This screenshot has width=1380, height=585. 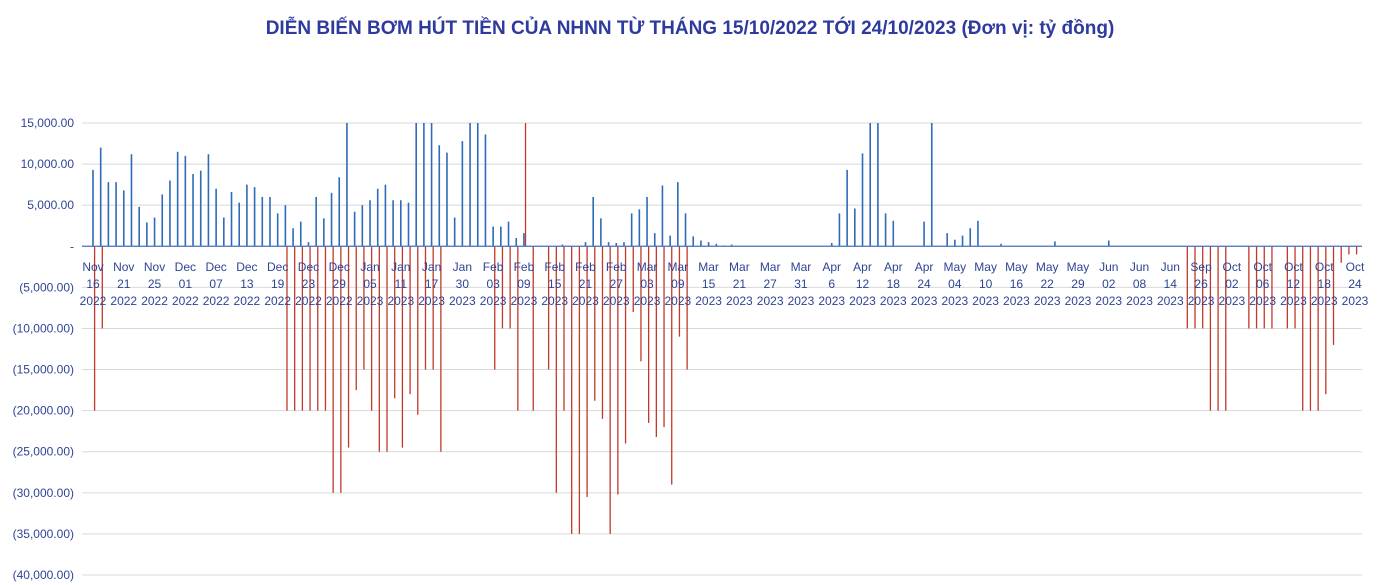 What do you see at coordinates (308, 284) in the screenshot?
I see `x-tick-label: Dec 23 2022` at bounding box center [308, 284].